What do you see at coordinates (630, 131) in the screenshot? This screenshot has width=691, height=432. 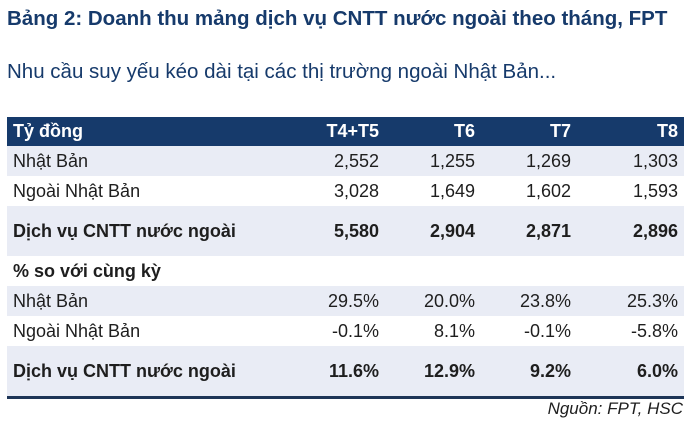 I see `header-t8: T8` at bounding box center [630, 131].